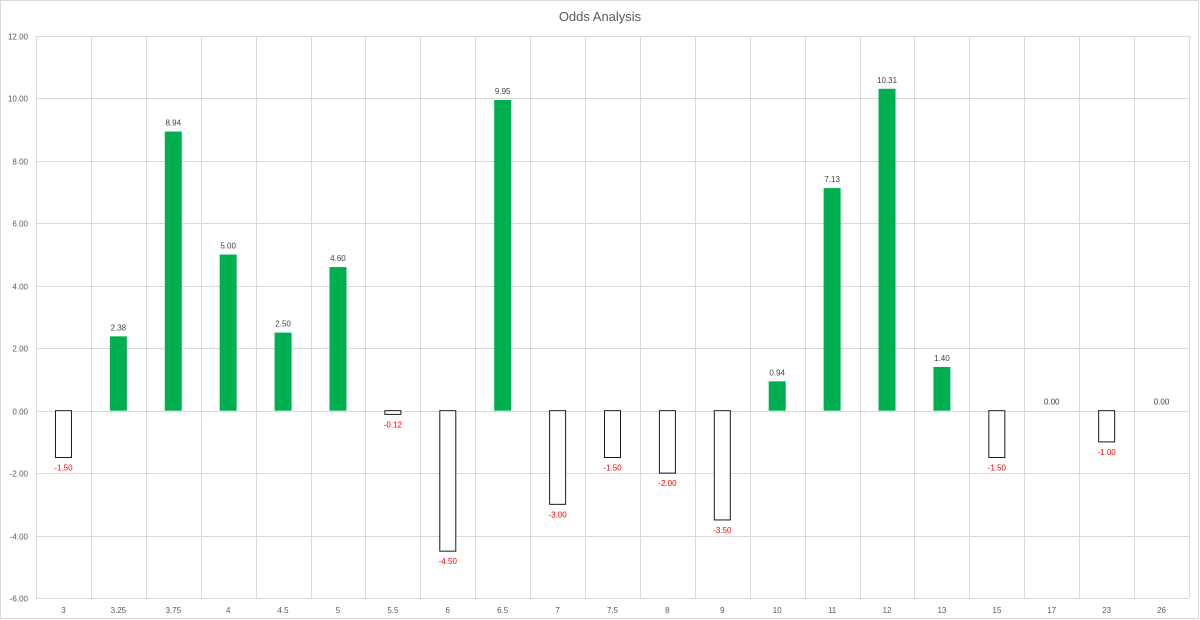 Image resolution: width=1200 pixels, height=620 pixels. Describe the element at coordinates (18, 37) in the screenshot. I see `y-tick-label: 12.00` at that location.